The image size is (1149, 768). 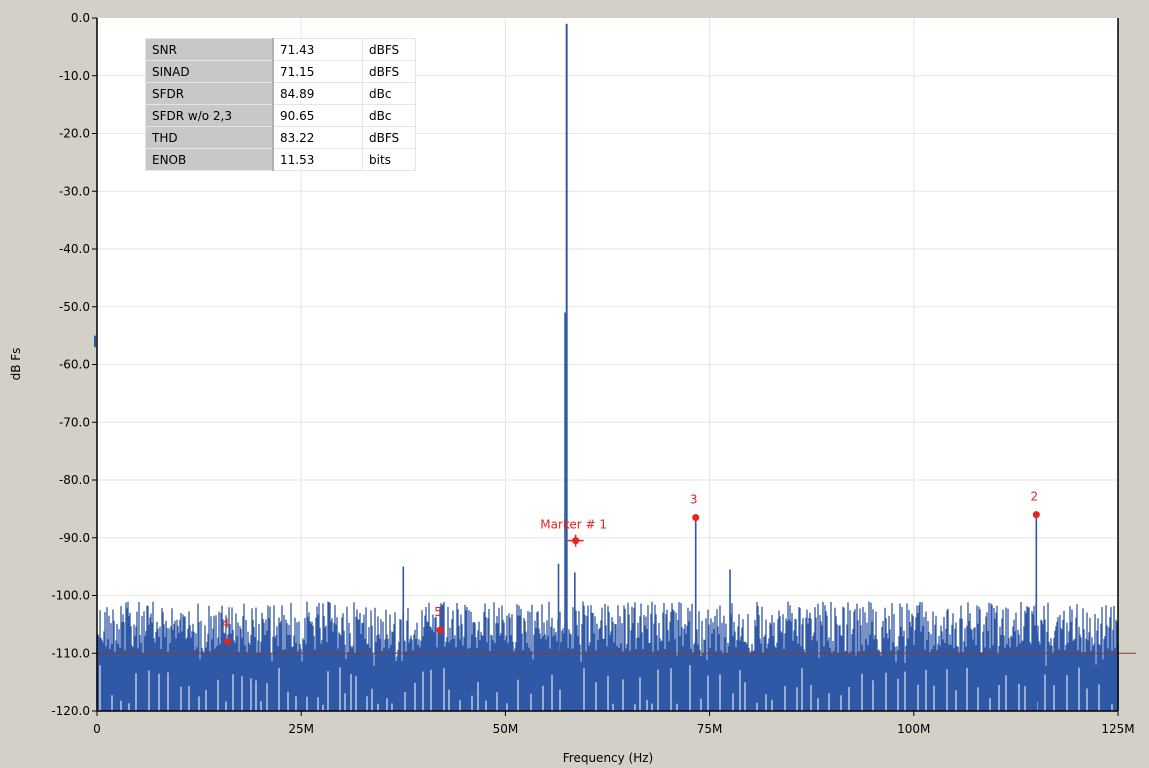 I want to click on stat-value: 11.53, so click(x=317, y=159).